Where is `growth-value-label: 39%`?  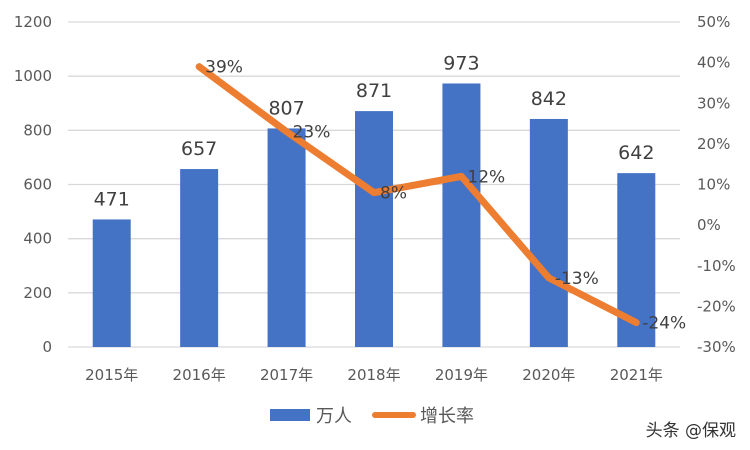 growth-value-label: 39% is located at coordinates (224, 68).